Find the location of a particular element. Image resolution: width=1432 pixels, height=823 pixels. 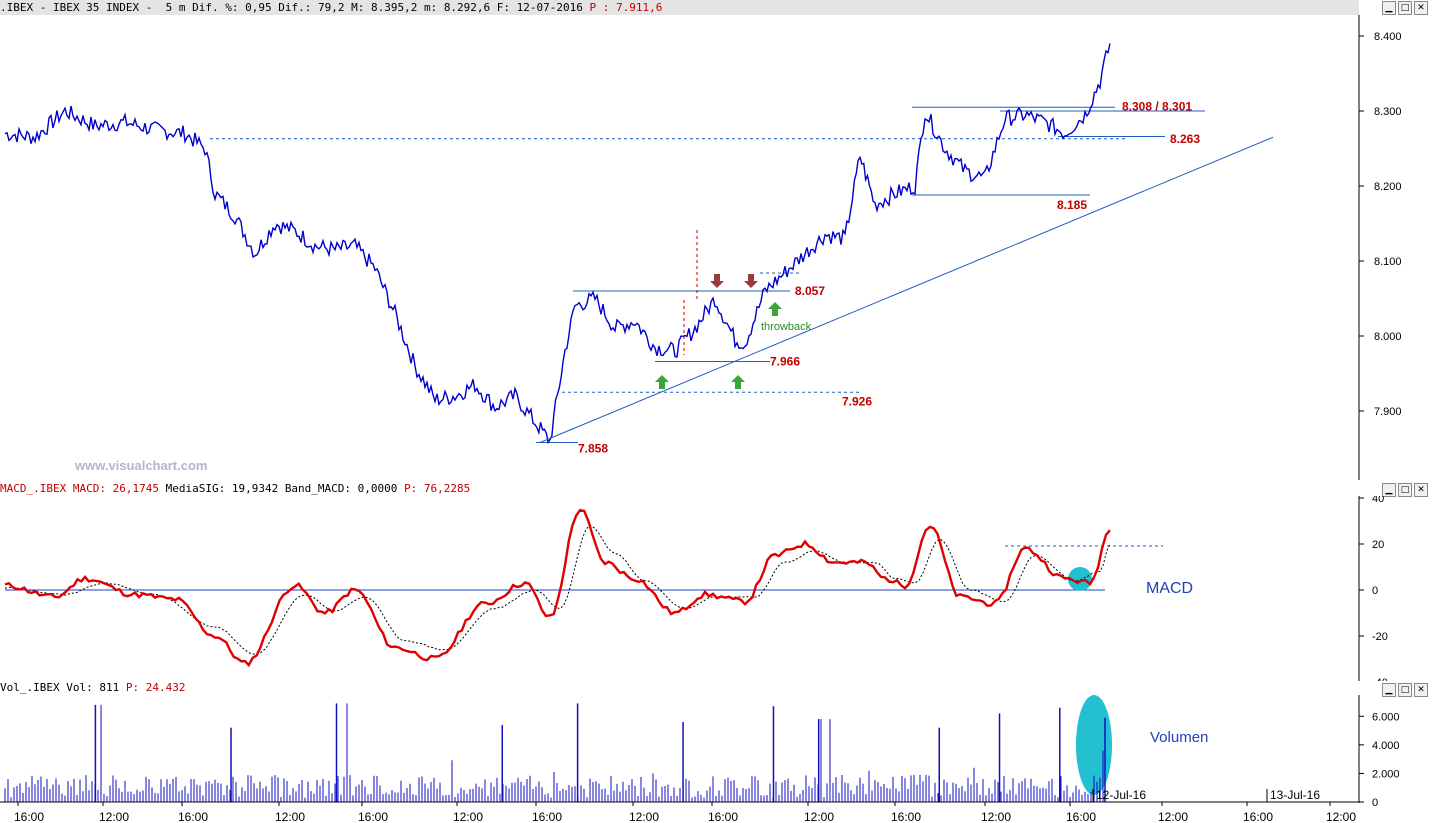

volume-y-axis: 6.000 4.000 2.000 0 is located at coordinates (1379, 760).